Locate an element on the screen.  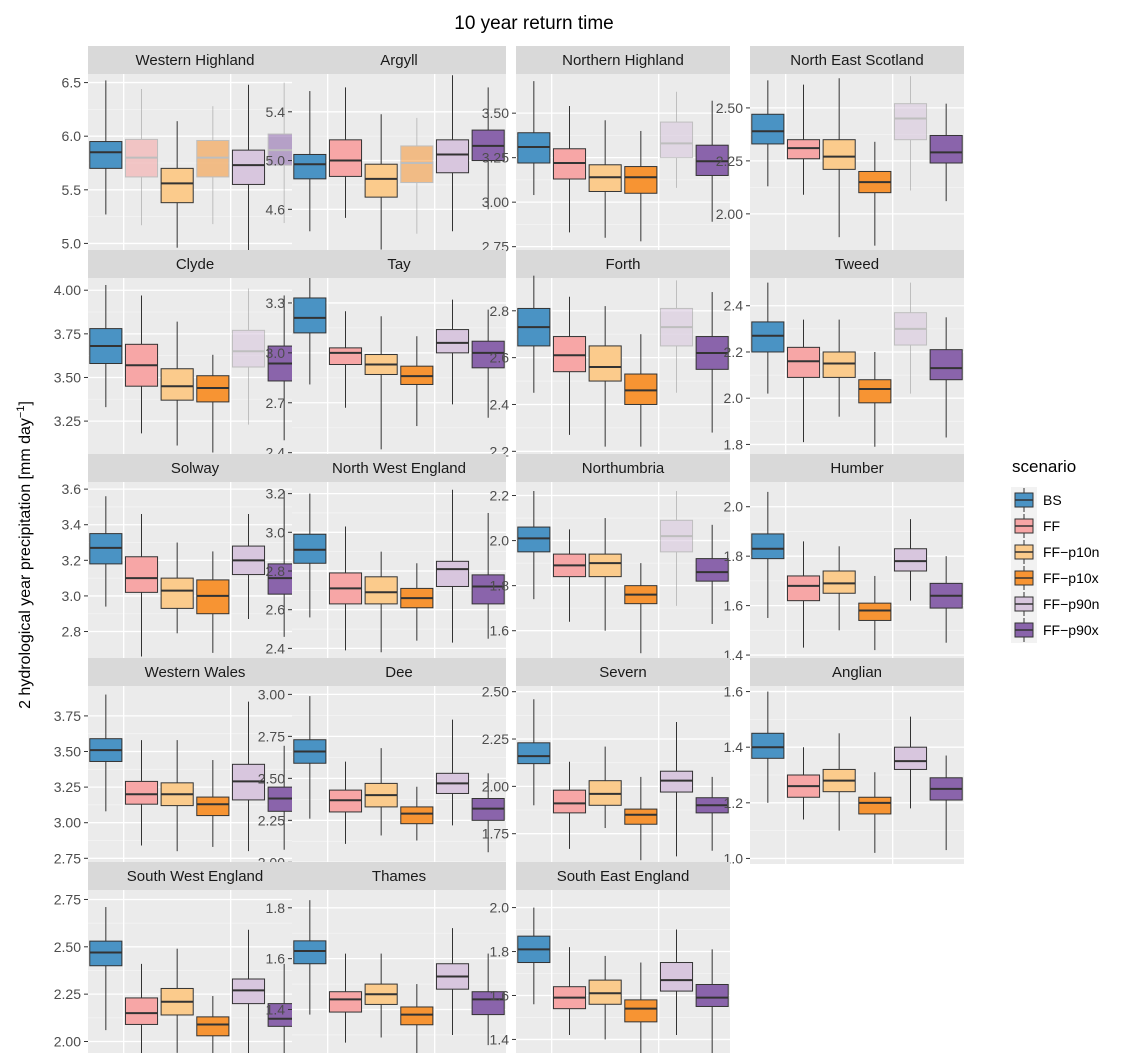
legend-entry-ff-p90n: FF−p90n is located at coordinates (1055, 604).